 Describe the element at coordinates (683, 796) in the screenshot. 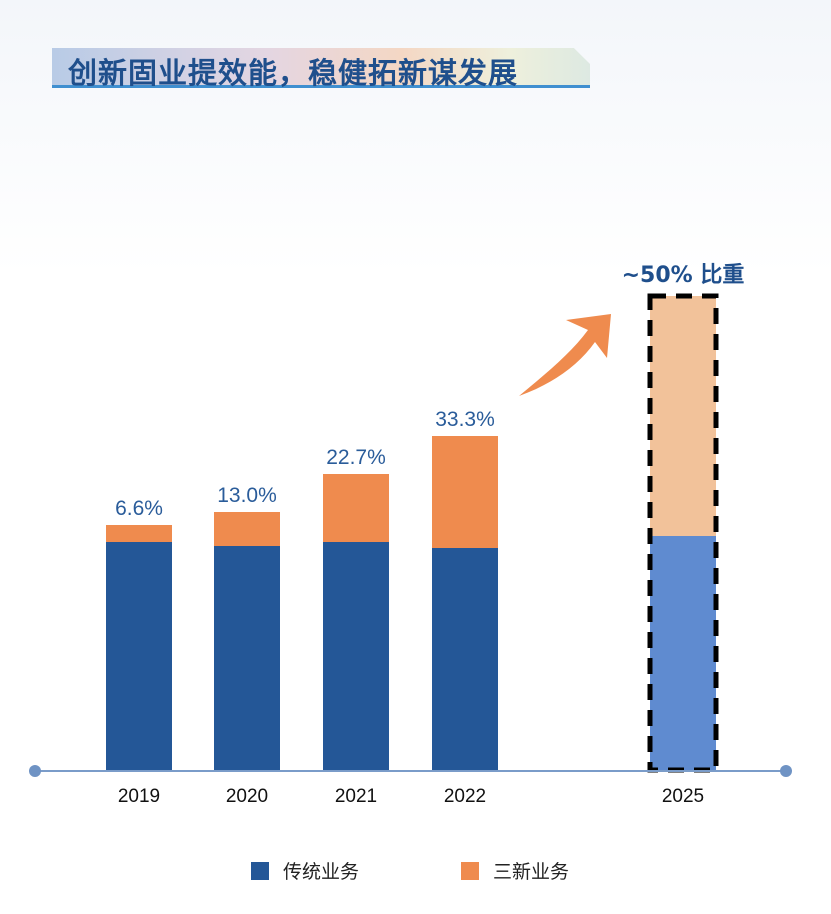

I see `x-tick-label-2025: 2025` at that location.